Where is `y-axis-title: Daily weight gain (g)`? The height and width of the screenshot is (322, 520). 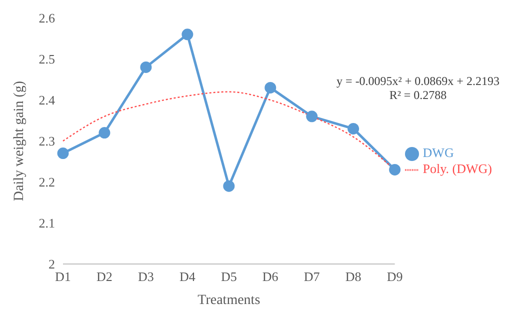
y-axis-title: Daily weight gain (g) is located at coordinates (19, 141).